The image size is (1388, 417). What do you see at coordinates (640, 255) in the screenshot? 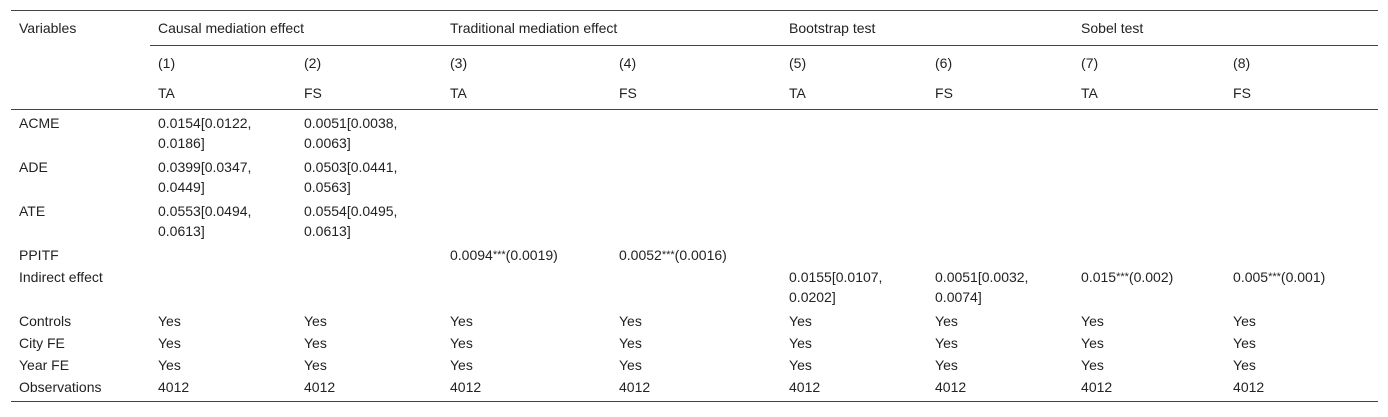
I see `cell-value: 0.0052` at bounding box center [640, 255].